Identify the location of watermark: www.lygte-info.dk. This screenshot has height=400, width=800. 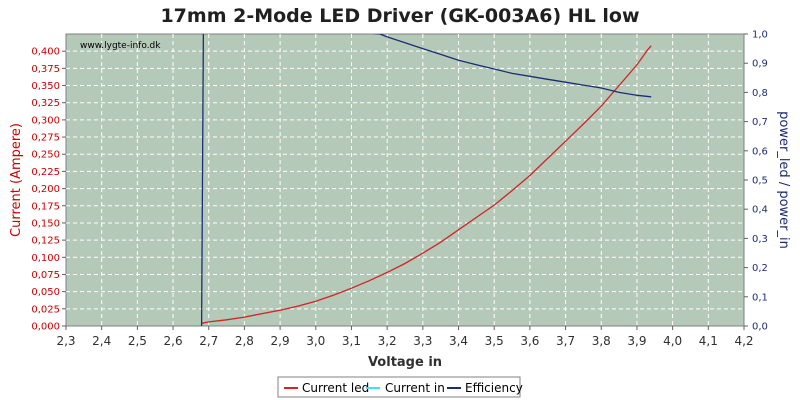
(120, 46).